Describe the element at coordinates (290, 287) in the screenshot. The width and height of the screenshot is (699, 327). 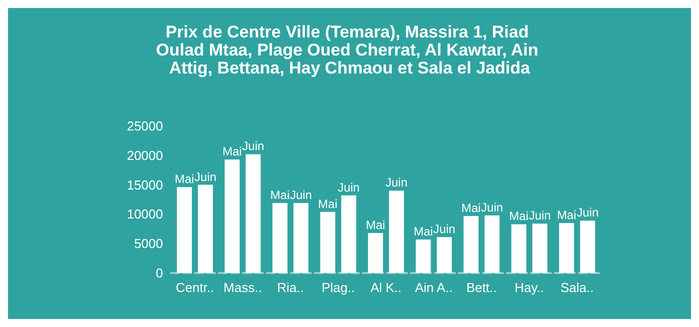
I see `x-tick-label: Ria..` at that location.